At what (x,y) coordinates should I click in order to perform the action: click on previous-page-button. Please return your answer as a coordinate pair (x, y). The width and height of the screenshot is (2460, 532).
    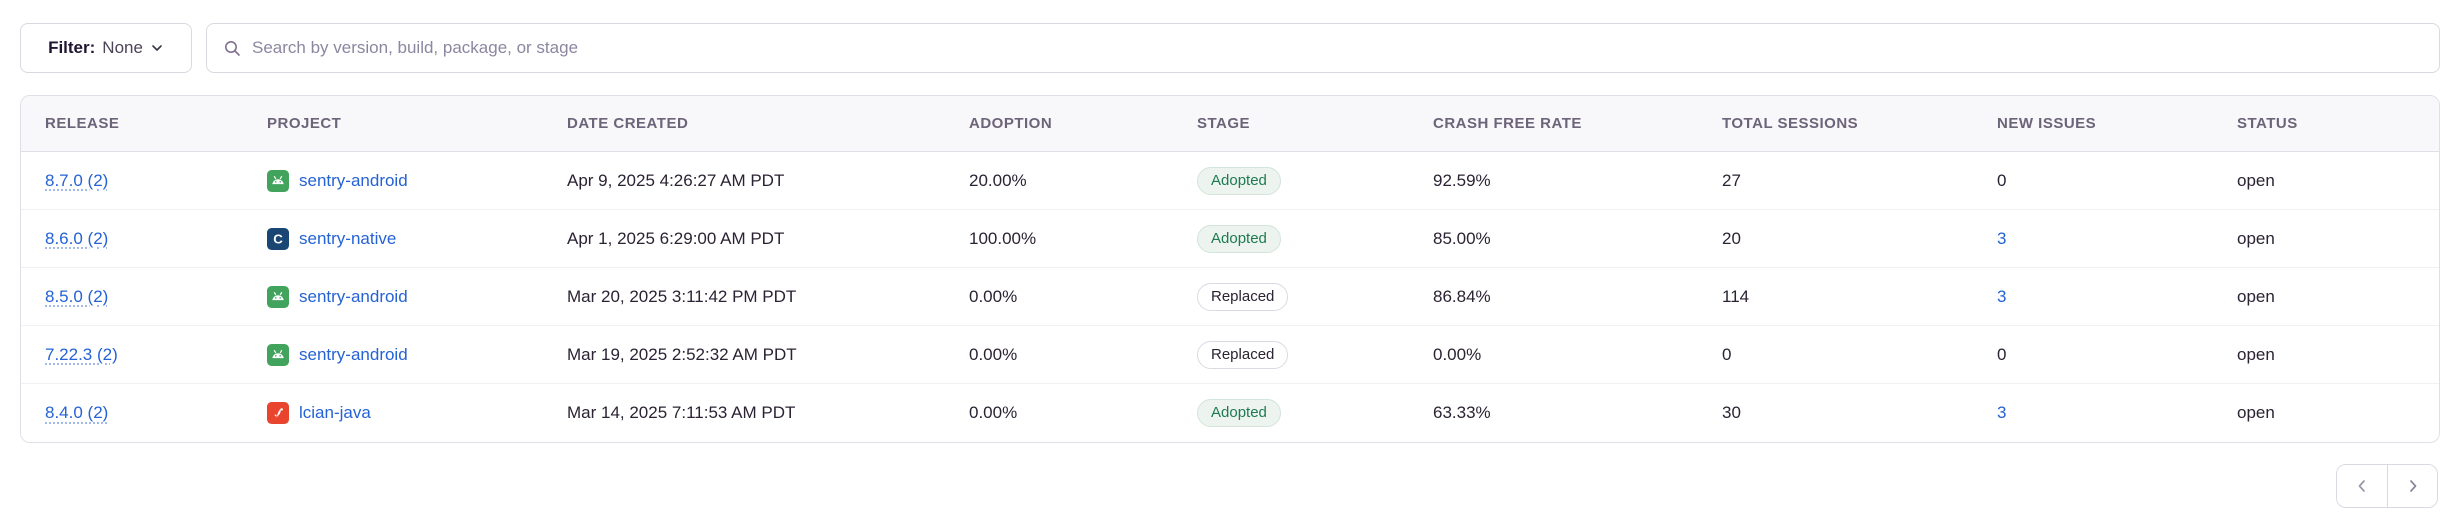
    Looking at the image, I should click on (2362, 486).